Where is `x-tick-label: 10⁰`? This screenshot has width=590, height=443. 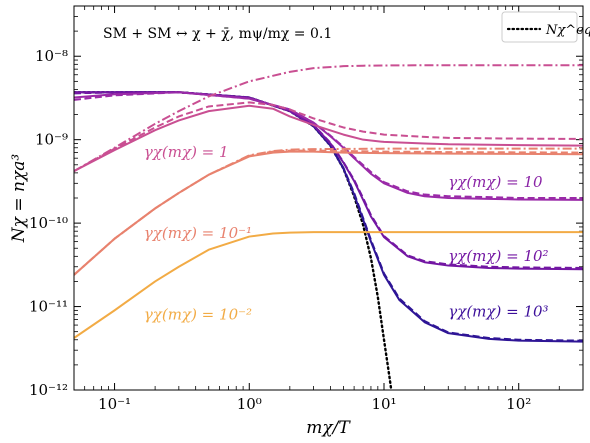 x-tick-label: 10⁰ is located at coordinates (249, 404).